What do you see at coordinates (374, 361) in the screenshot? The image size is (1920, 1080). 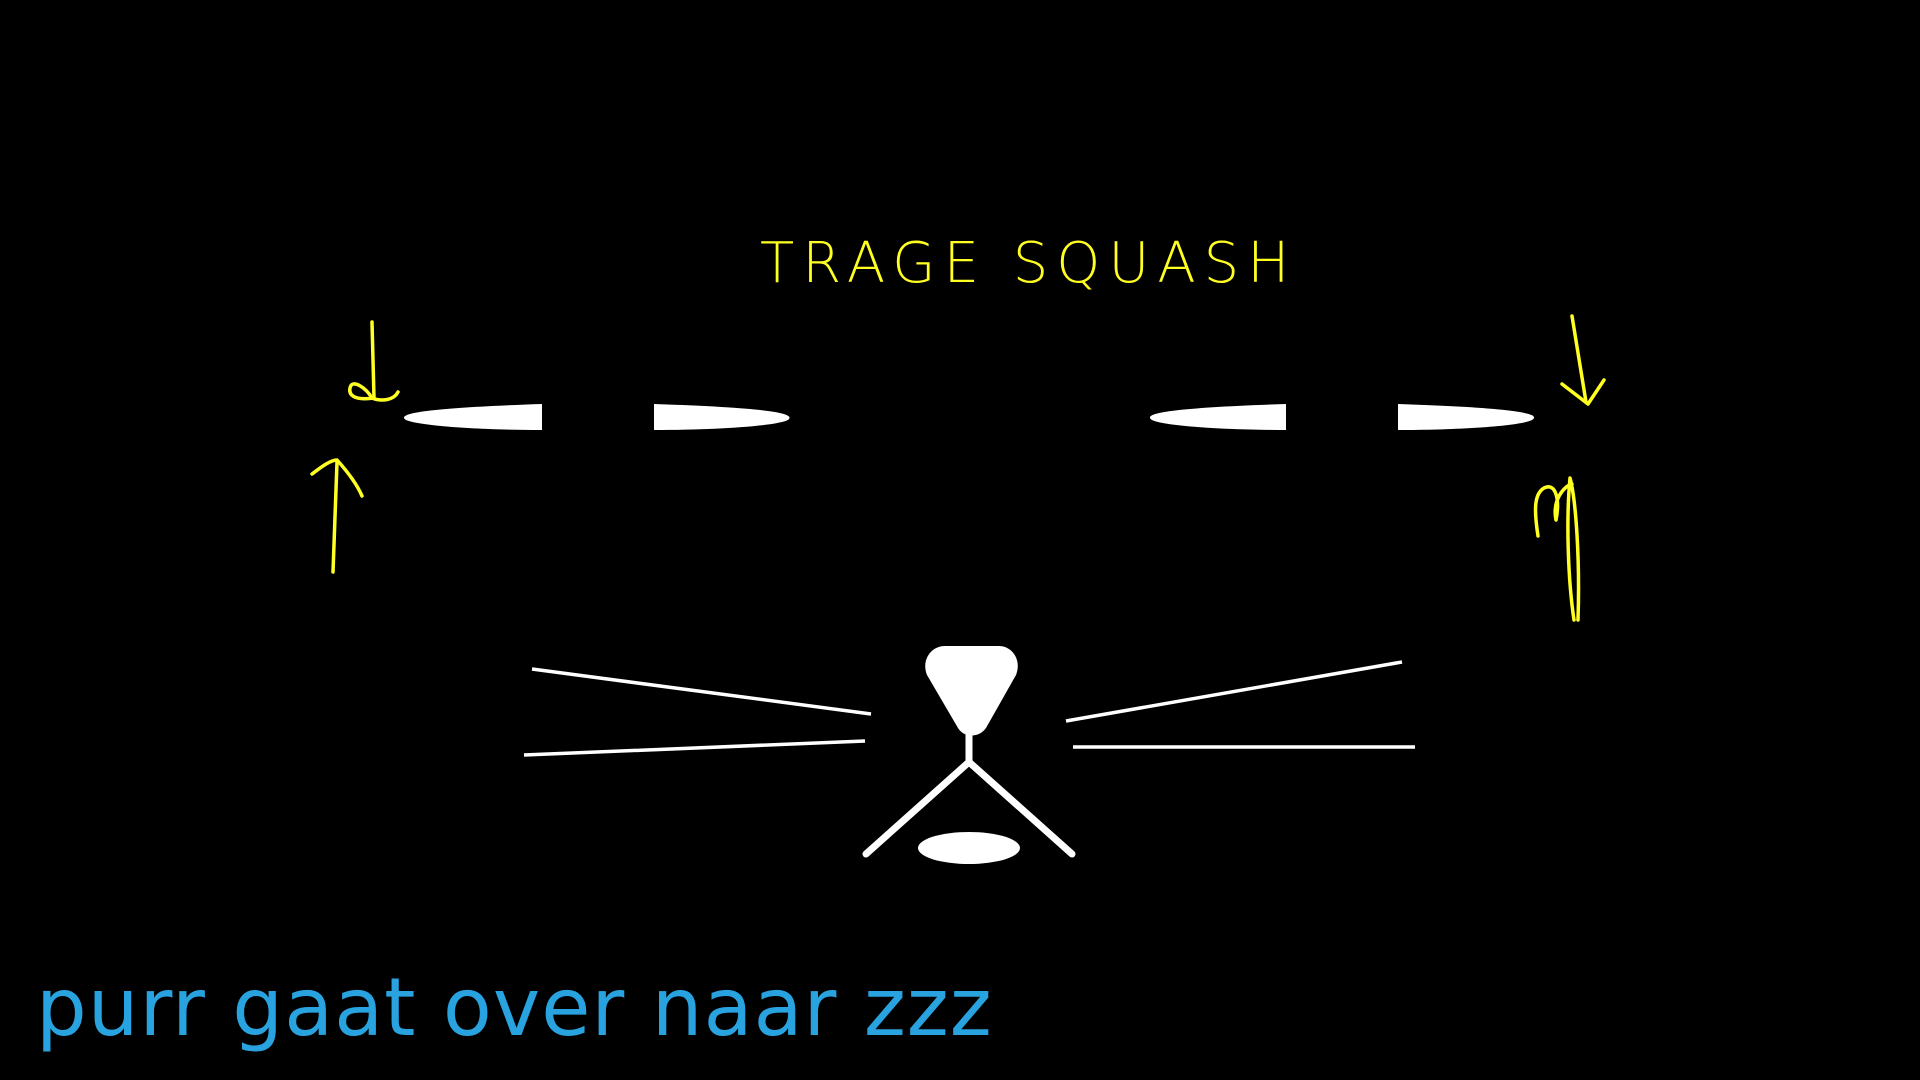 I see `left-down-arrow-icon` at bounding box center [374, 361].